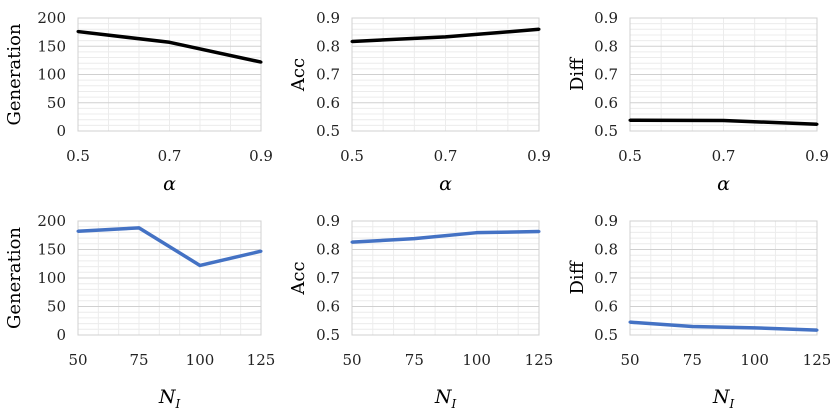  What do you see at coordinates (298, 75) in the screenshot?
I see `y-axis-label: Acc` at bounding box center [298, 75].